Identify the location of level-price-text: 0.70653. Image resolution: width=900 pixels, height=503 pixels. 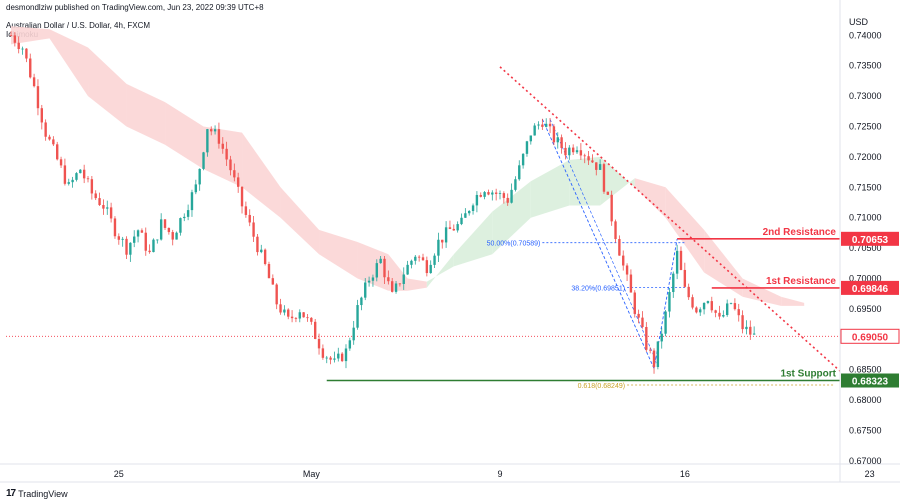
(870, 240).